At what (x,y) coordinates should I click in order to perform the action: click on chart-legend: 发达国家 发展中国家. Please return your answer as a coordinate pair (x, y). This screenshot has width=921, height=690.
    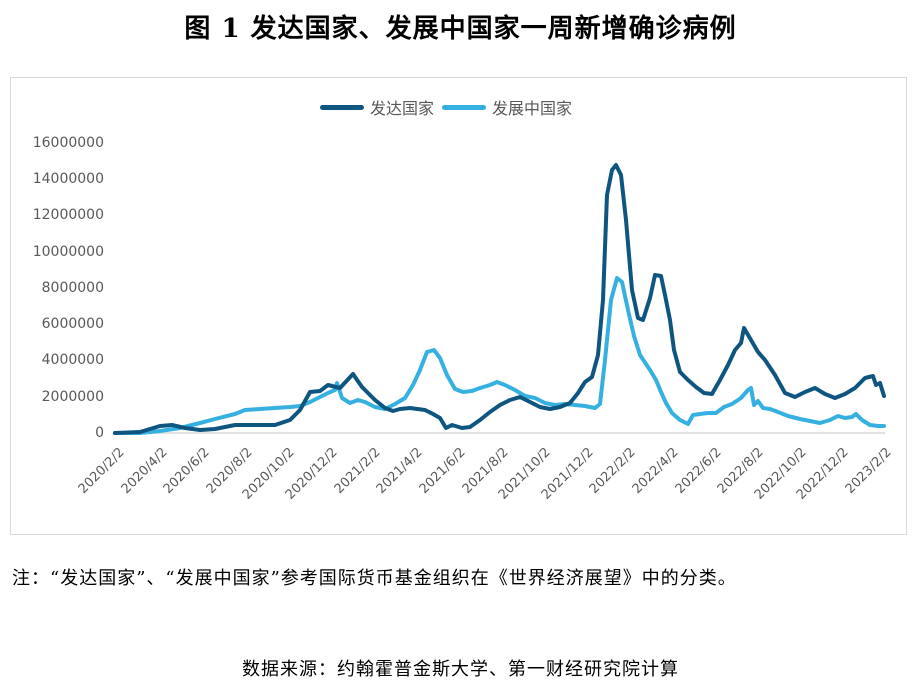
    Looking at the image, I should click on (450, 107).